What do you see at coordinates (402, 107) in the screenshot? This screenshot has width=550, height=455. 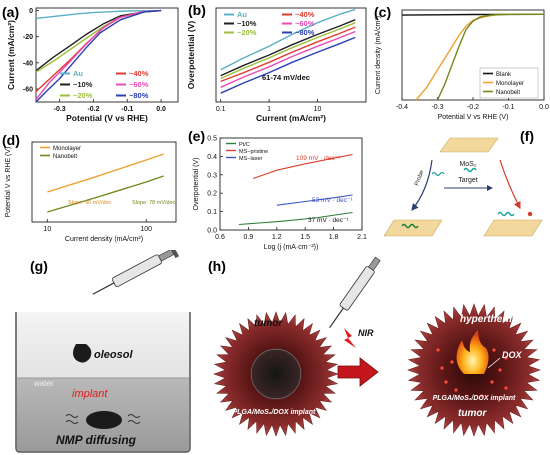 I see `x-tick-label: -0.4` at bounding box center [402, 107].